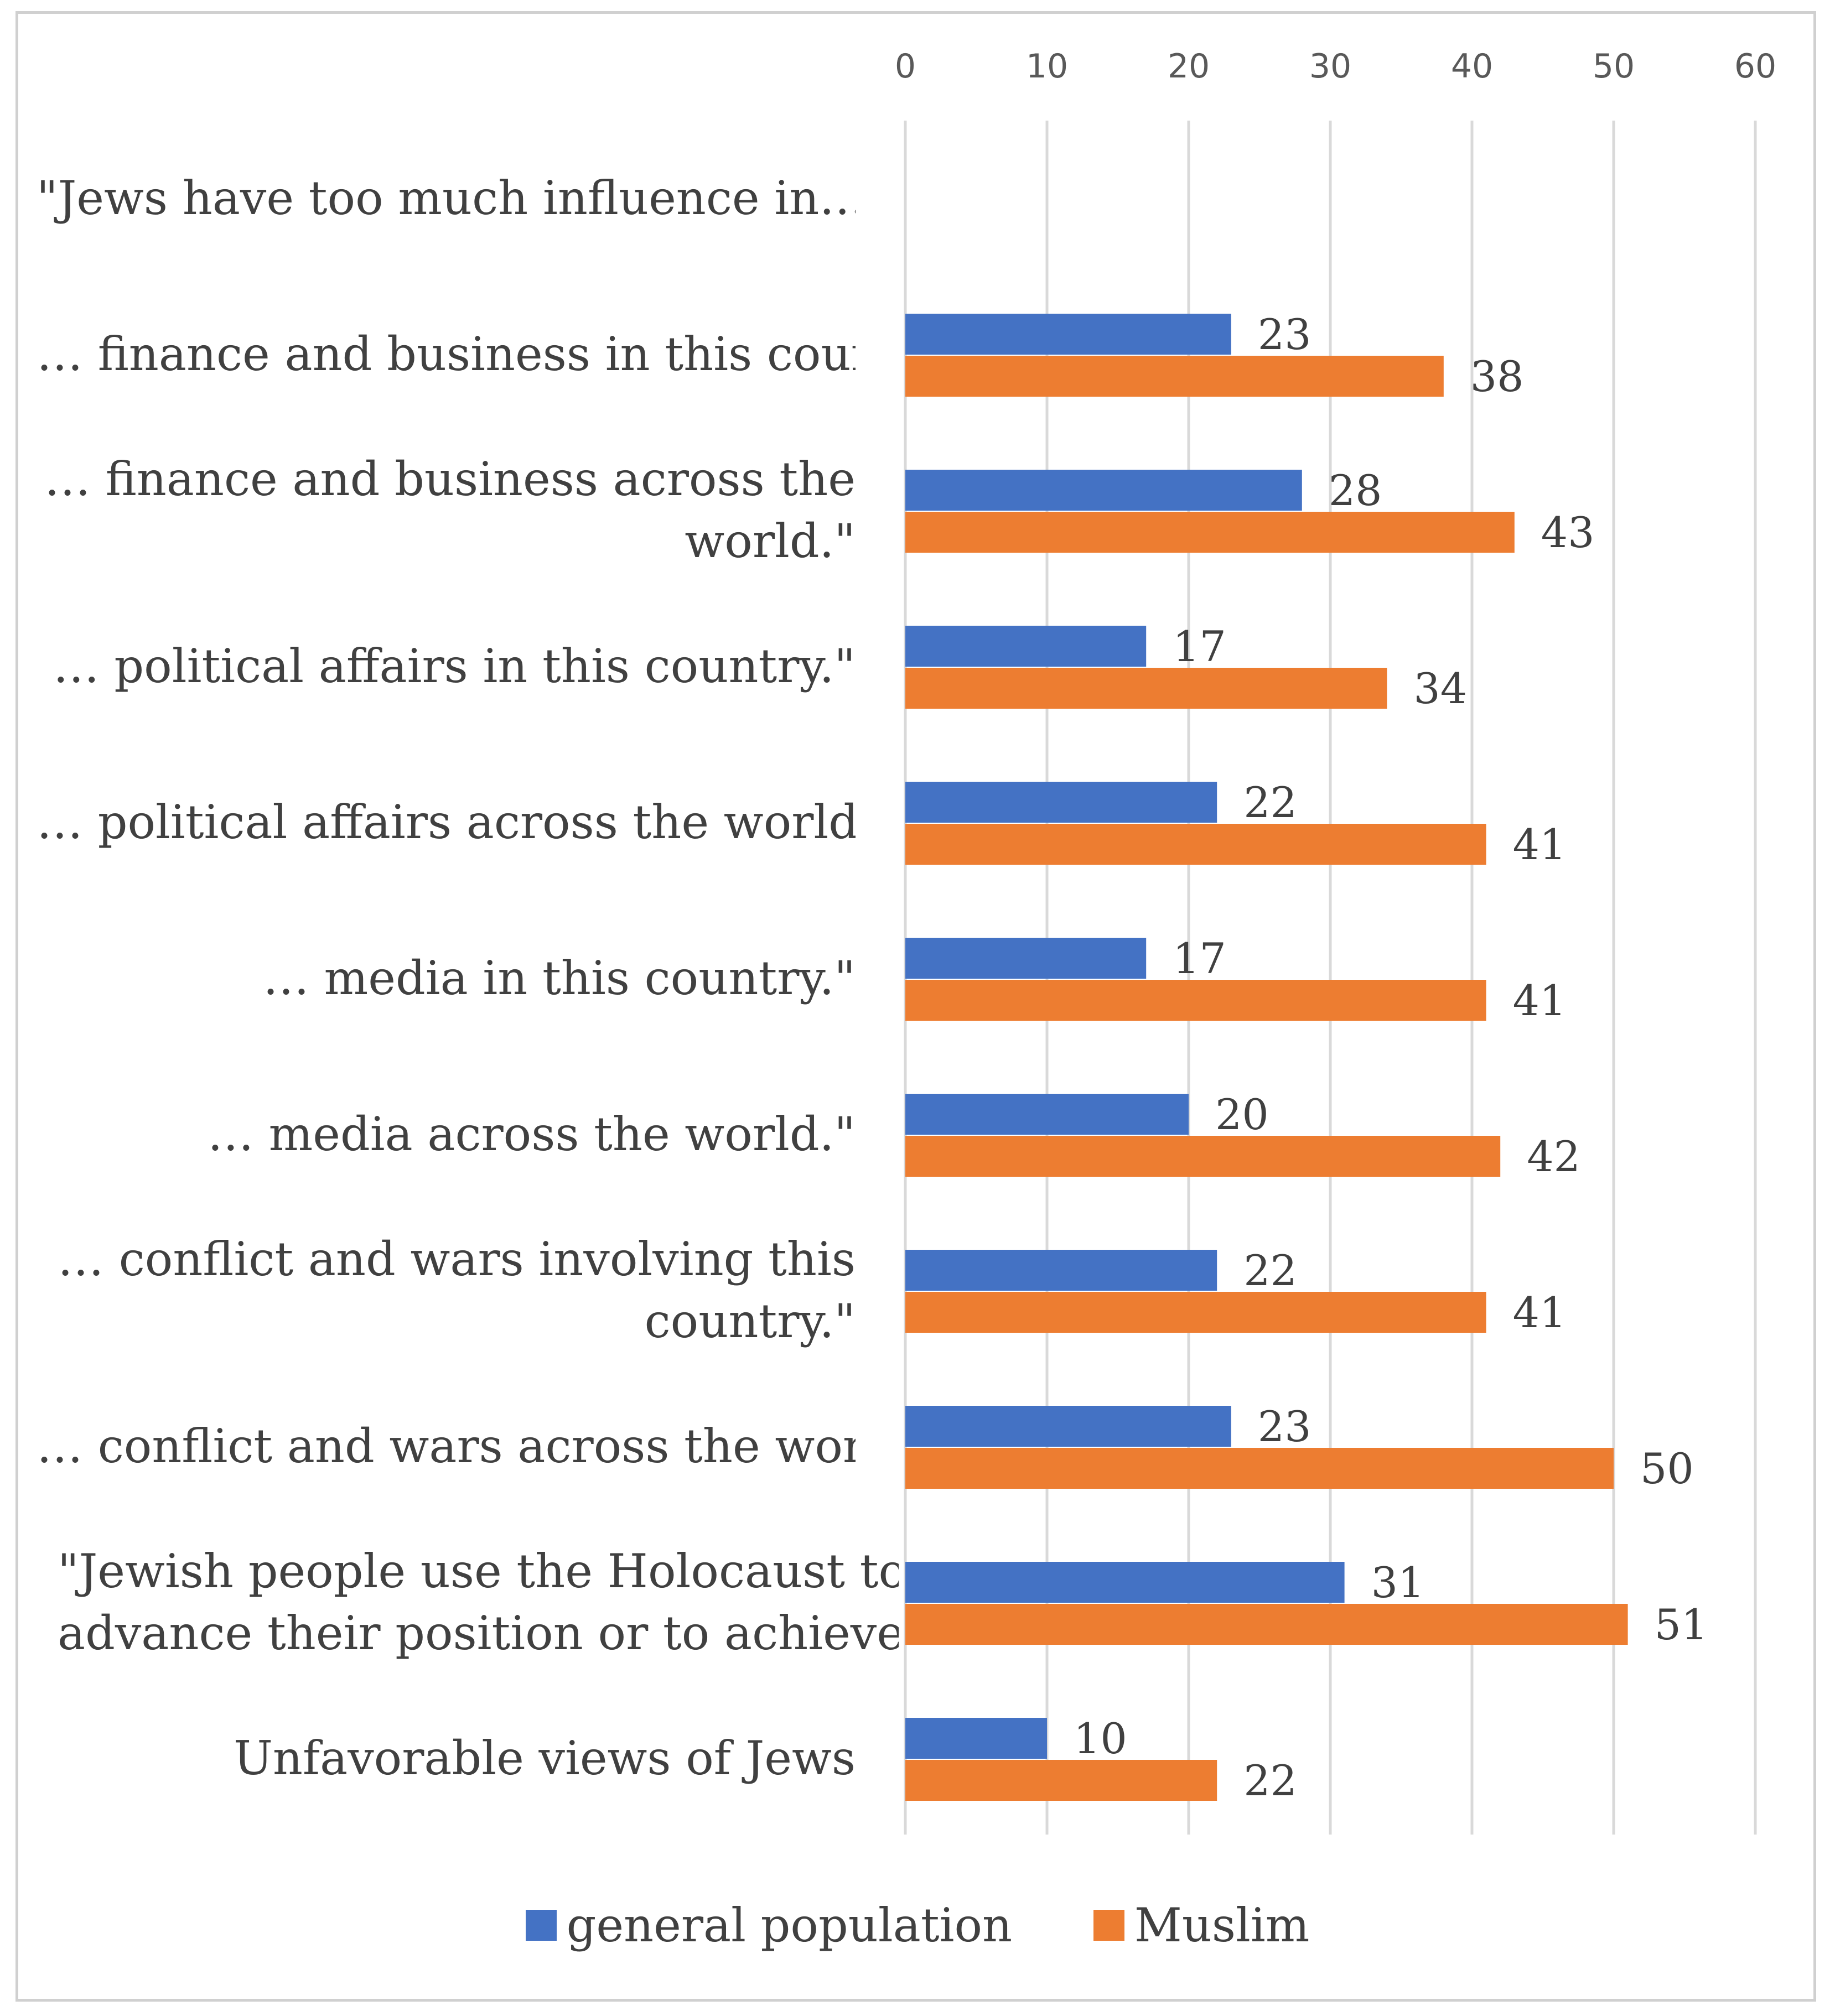 The height and width of the screenshot is (2016, 1835). I want to click on data-label-muslim-3: 34, so click(1440, 688).